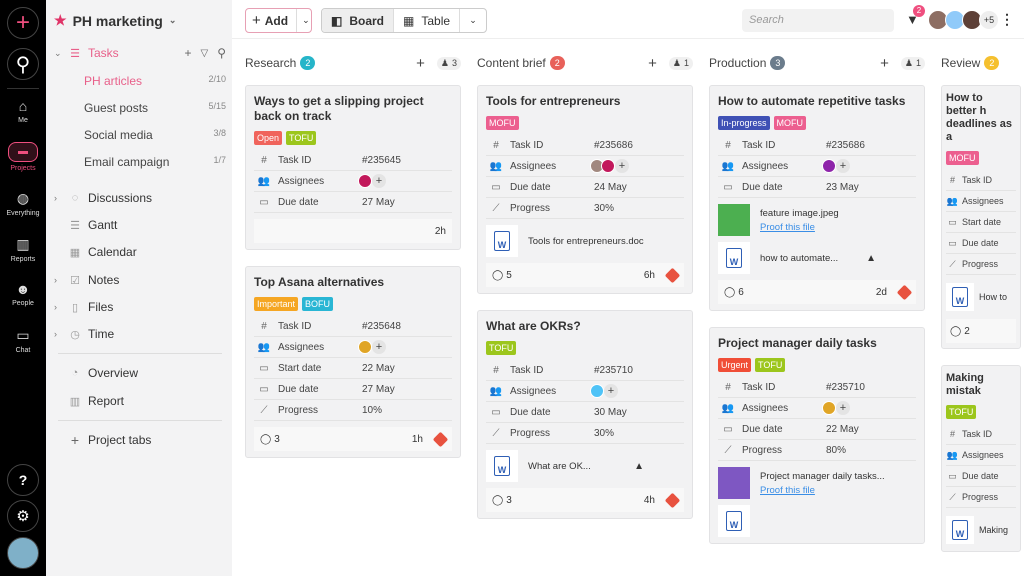 The image size is (1024, 576). Describe the element at coordinates (140, 53) in the screenshot. I see `section-tasks: ⌄ ☰ Tasks + ▽ ⚲` at that location.